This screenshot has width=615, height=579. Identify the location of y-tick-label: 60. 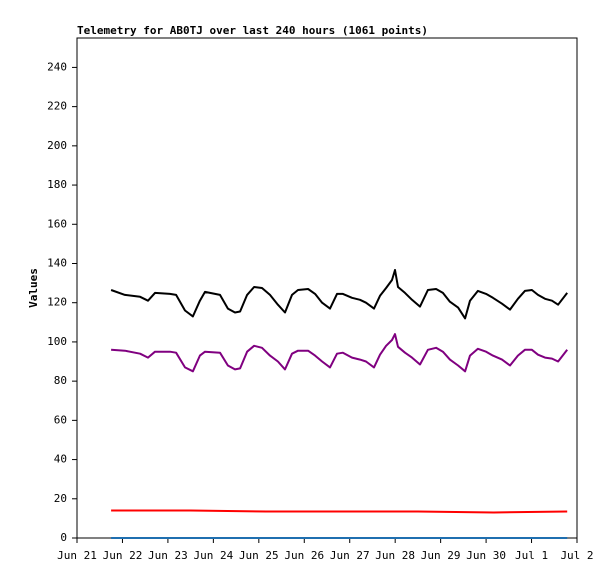
(60, 419).